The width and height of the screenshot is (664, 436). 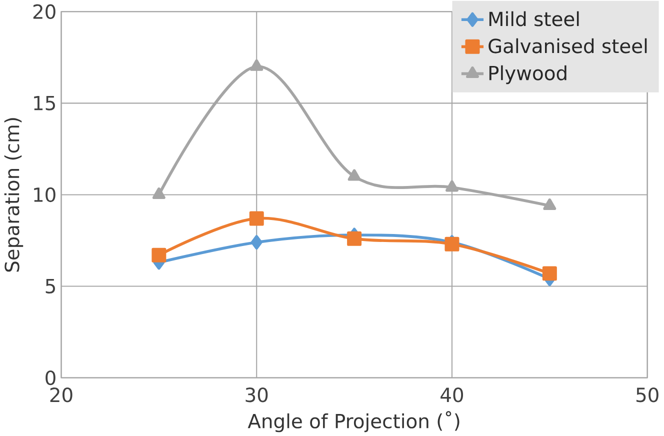 What do you see at coordinates (14, 195) in the screenshot?
I see `y-axis-title: Separation (cm)` at bounding box center [14, 195].